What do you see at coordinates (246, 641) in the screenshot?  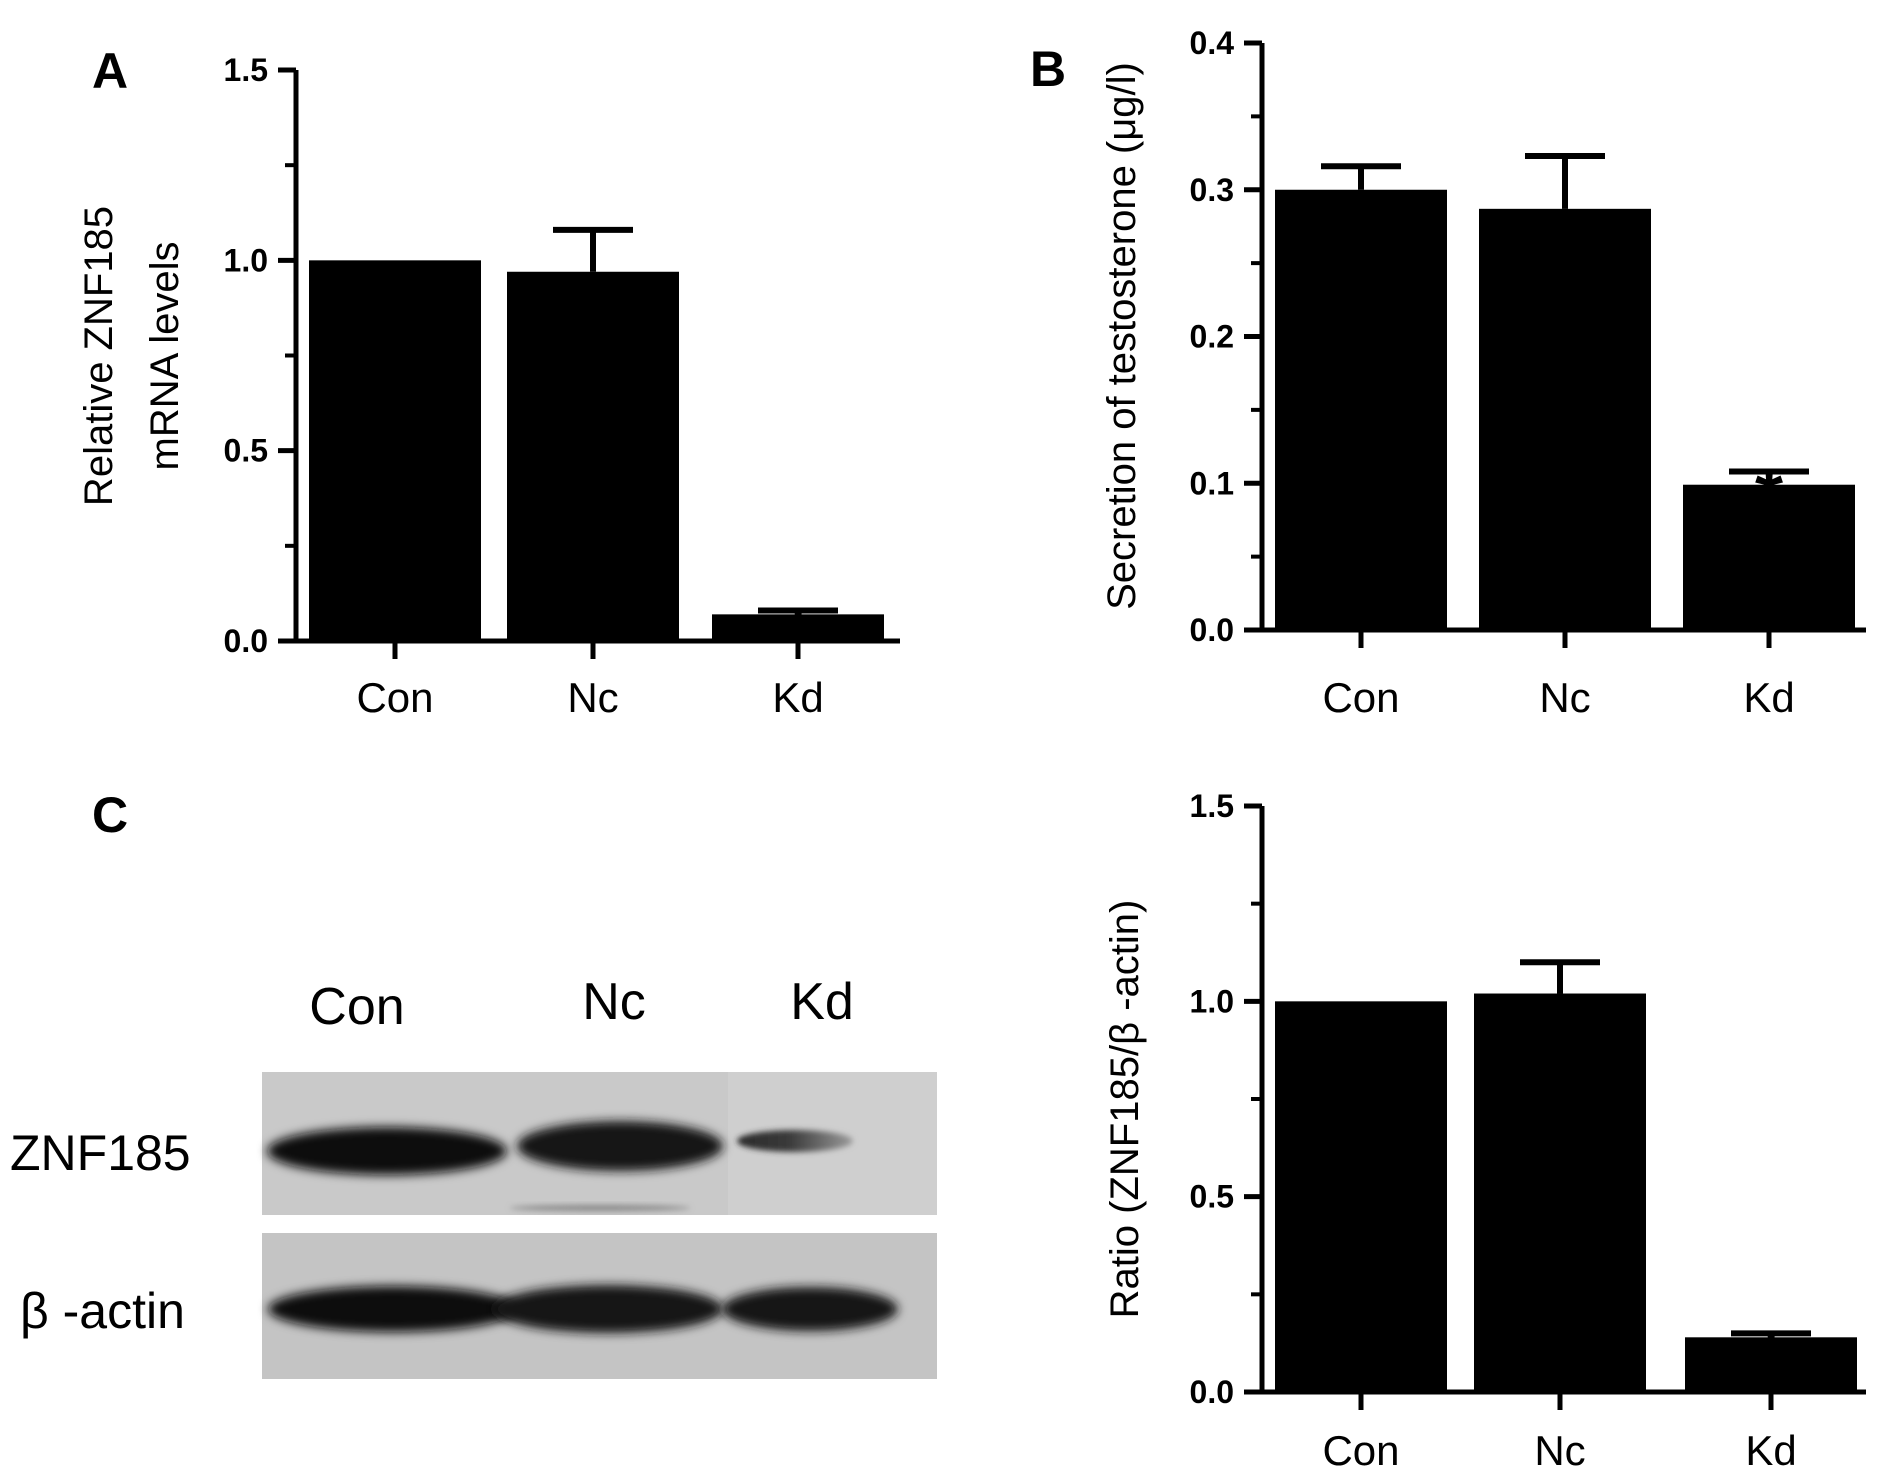 I see `y-tick-label-a: 0.0` at bounding box center [246, 641].